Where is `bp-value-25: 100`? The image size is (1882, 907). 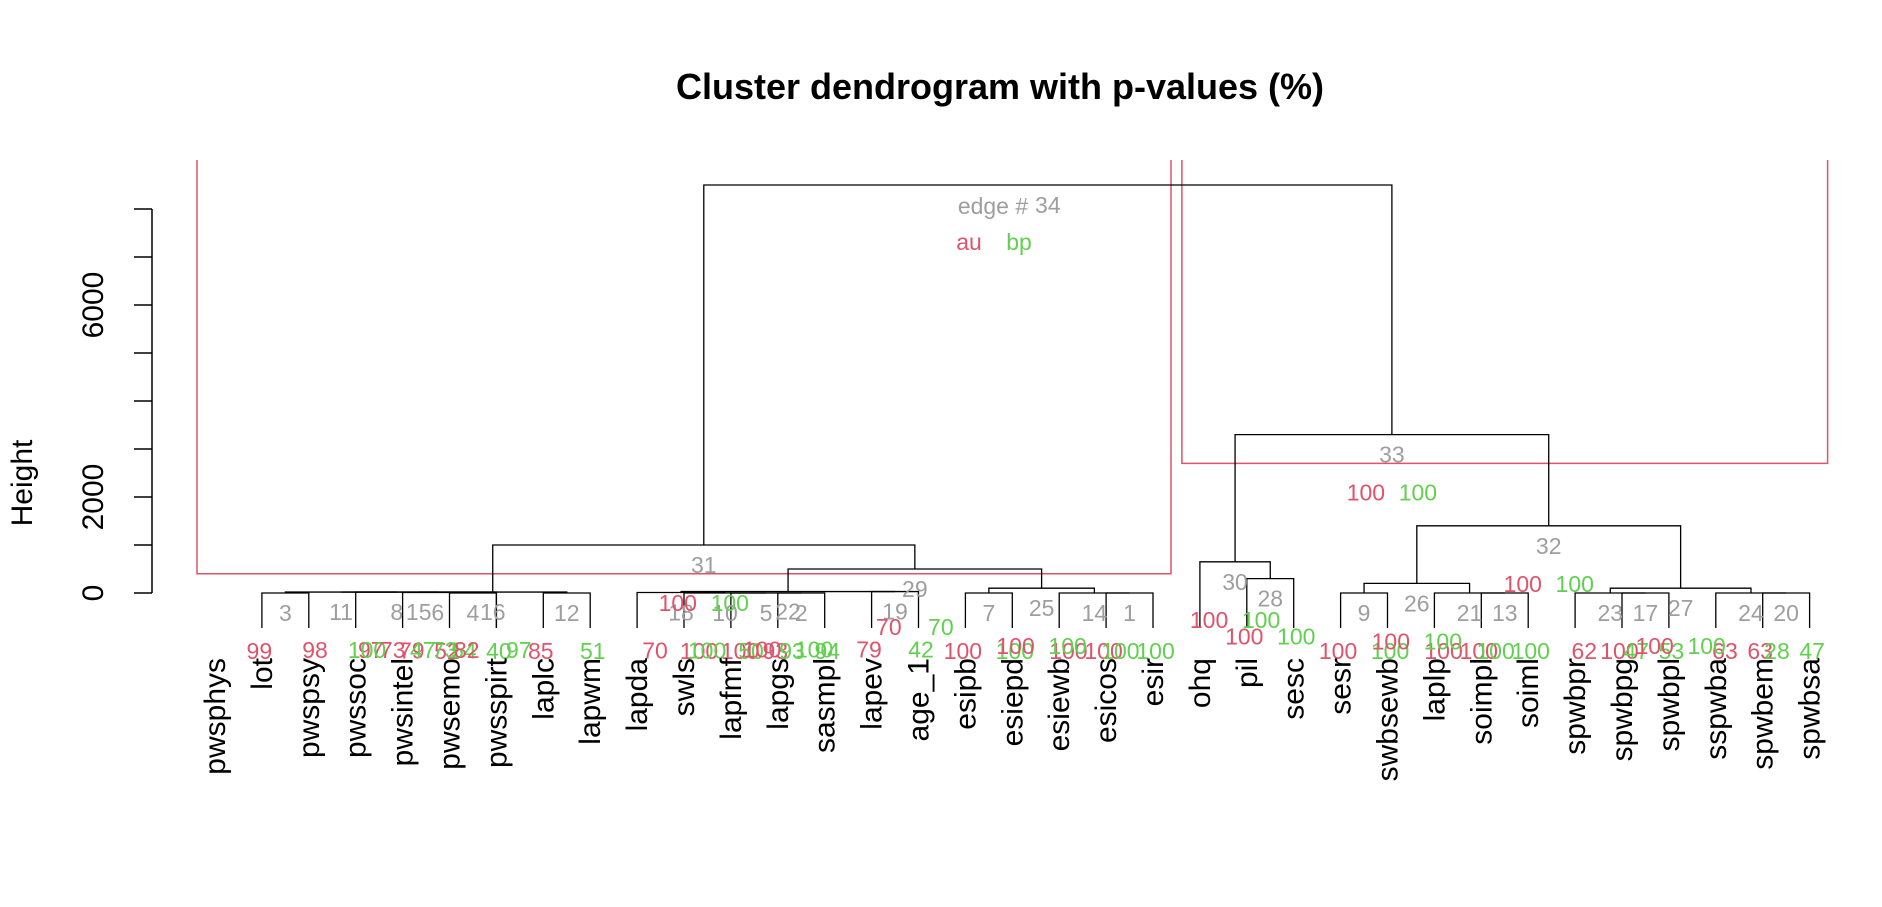
bp-value-25: 100 is located at coordinates (1067, 646).